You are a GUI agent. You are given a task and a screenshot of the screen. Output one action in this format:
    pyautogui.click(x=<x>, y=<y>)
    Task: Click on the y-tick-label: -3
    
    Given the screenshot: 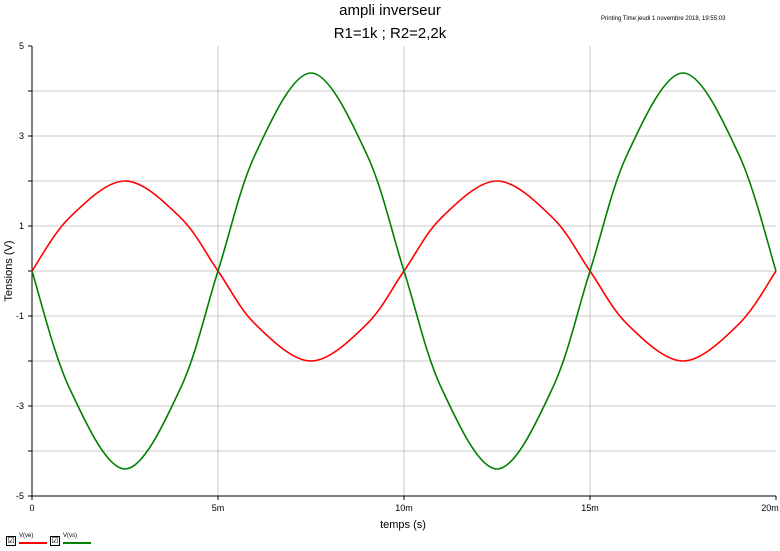 What is the action you would take?
    pyautogui.click(x=20, y=406)
    